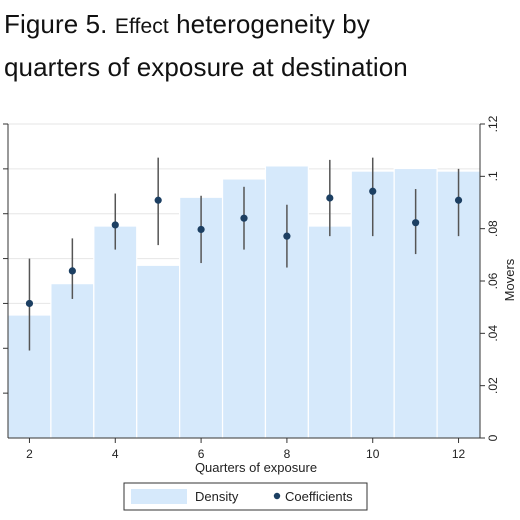 The height and width of the screenshot is (520, 520). What do you see at coordinates (493, 228) in the screenshot?
I see `right-tick-label: .08` at bounding box center [493, 228].